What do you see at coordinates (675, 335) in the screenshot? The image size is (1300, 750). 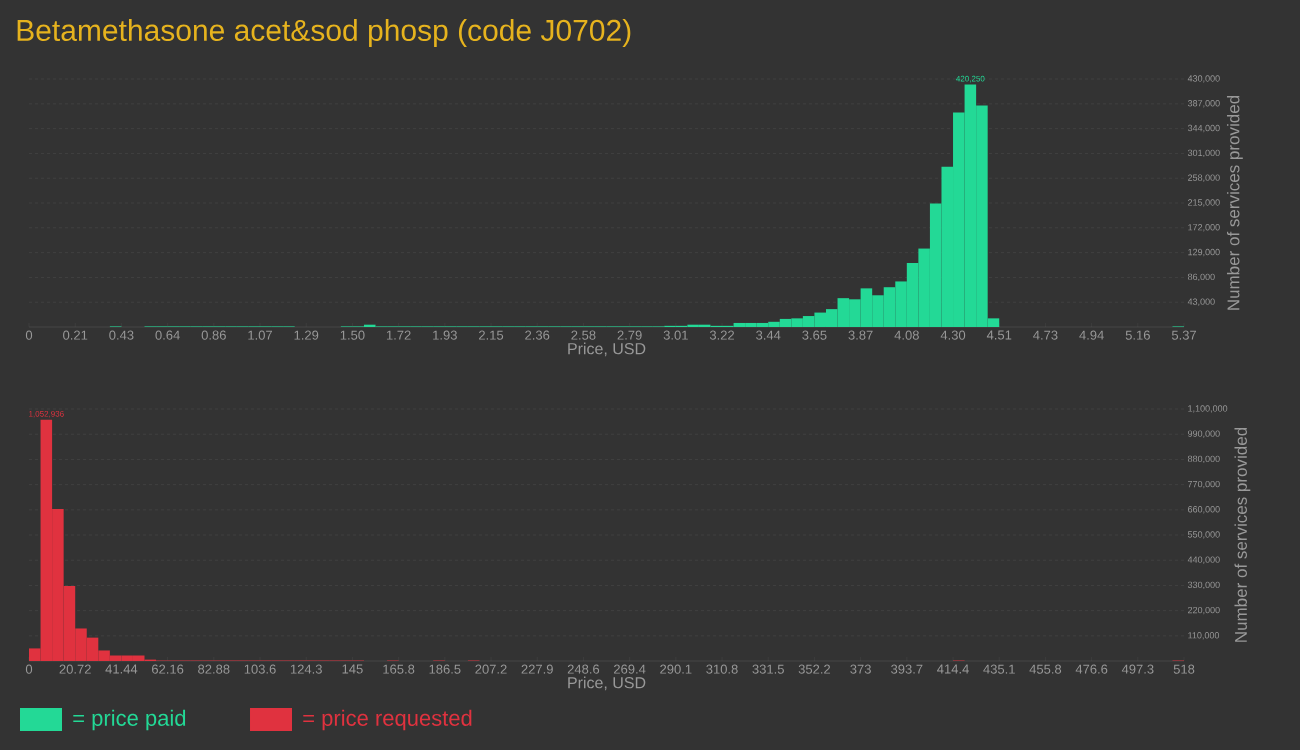 I see `x-tick-label: 3.01` at bounding box center [675, 335].